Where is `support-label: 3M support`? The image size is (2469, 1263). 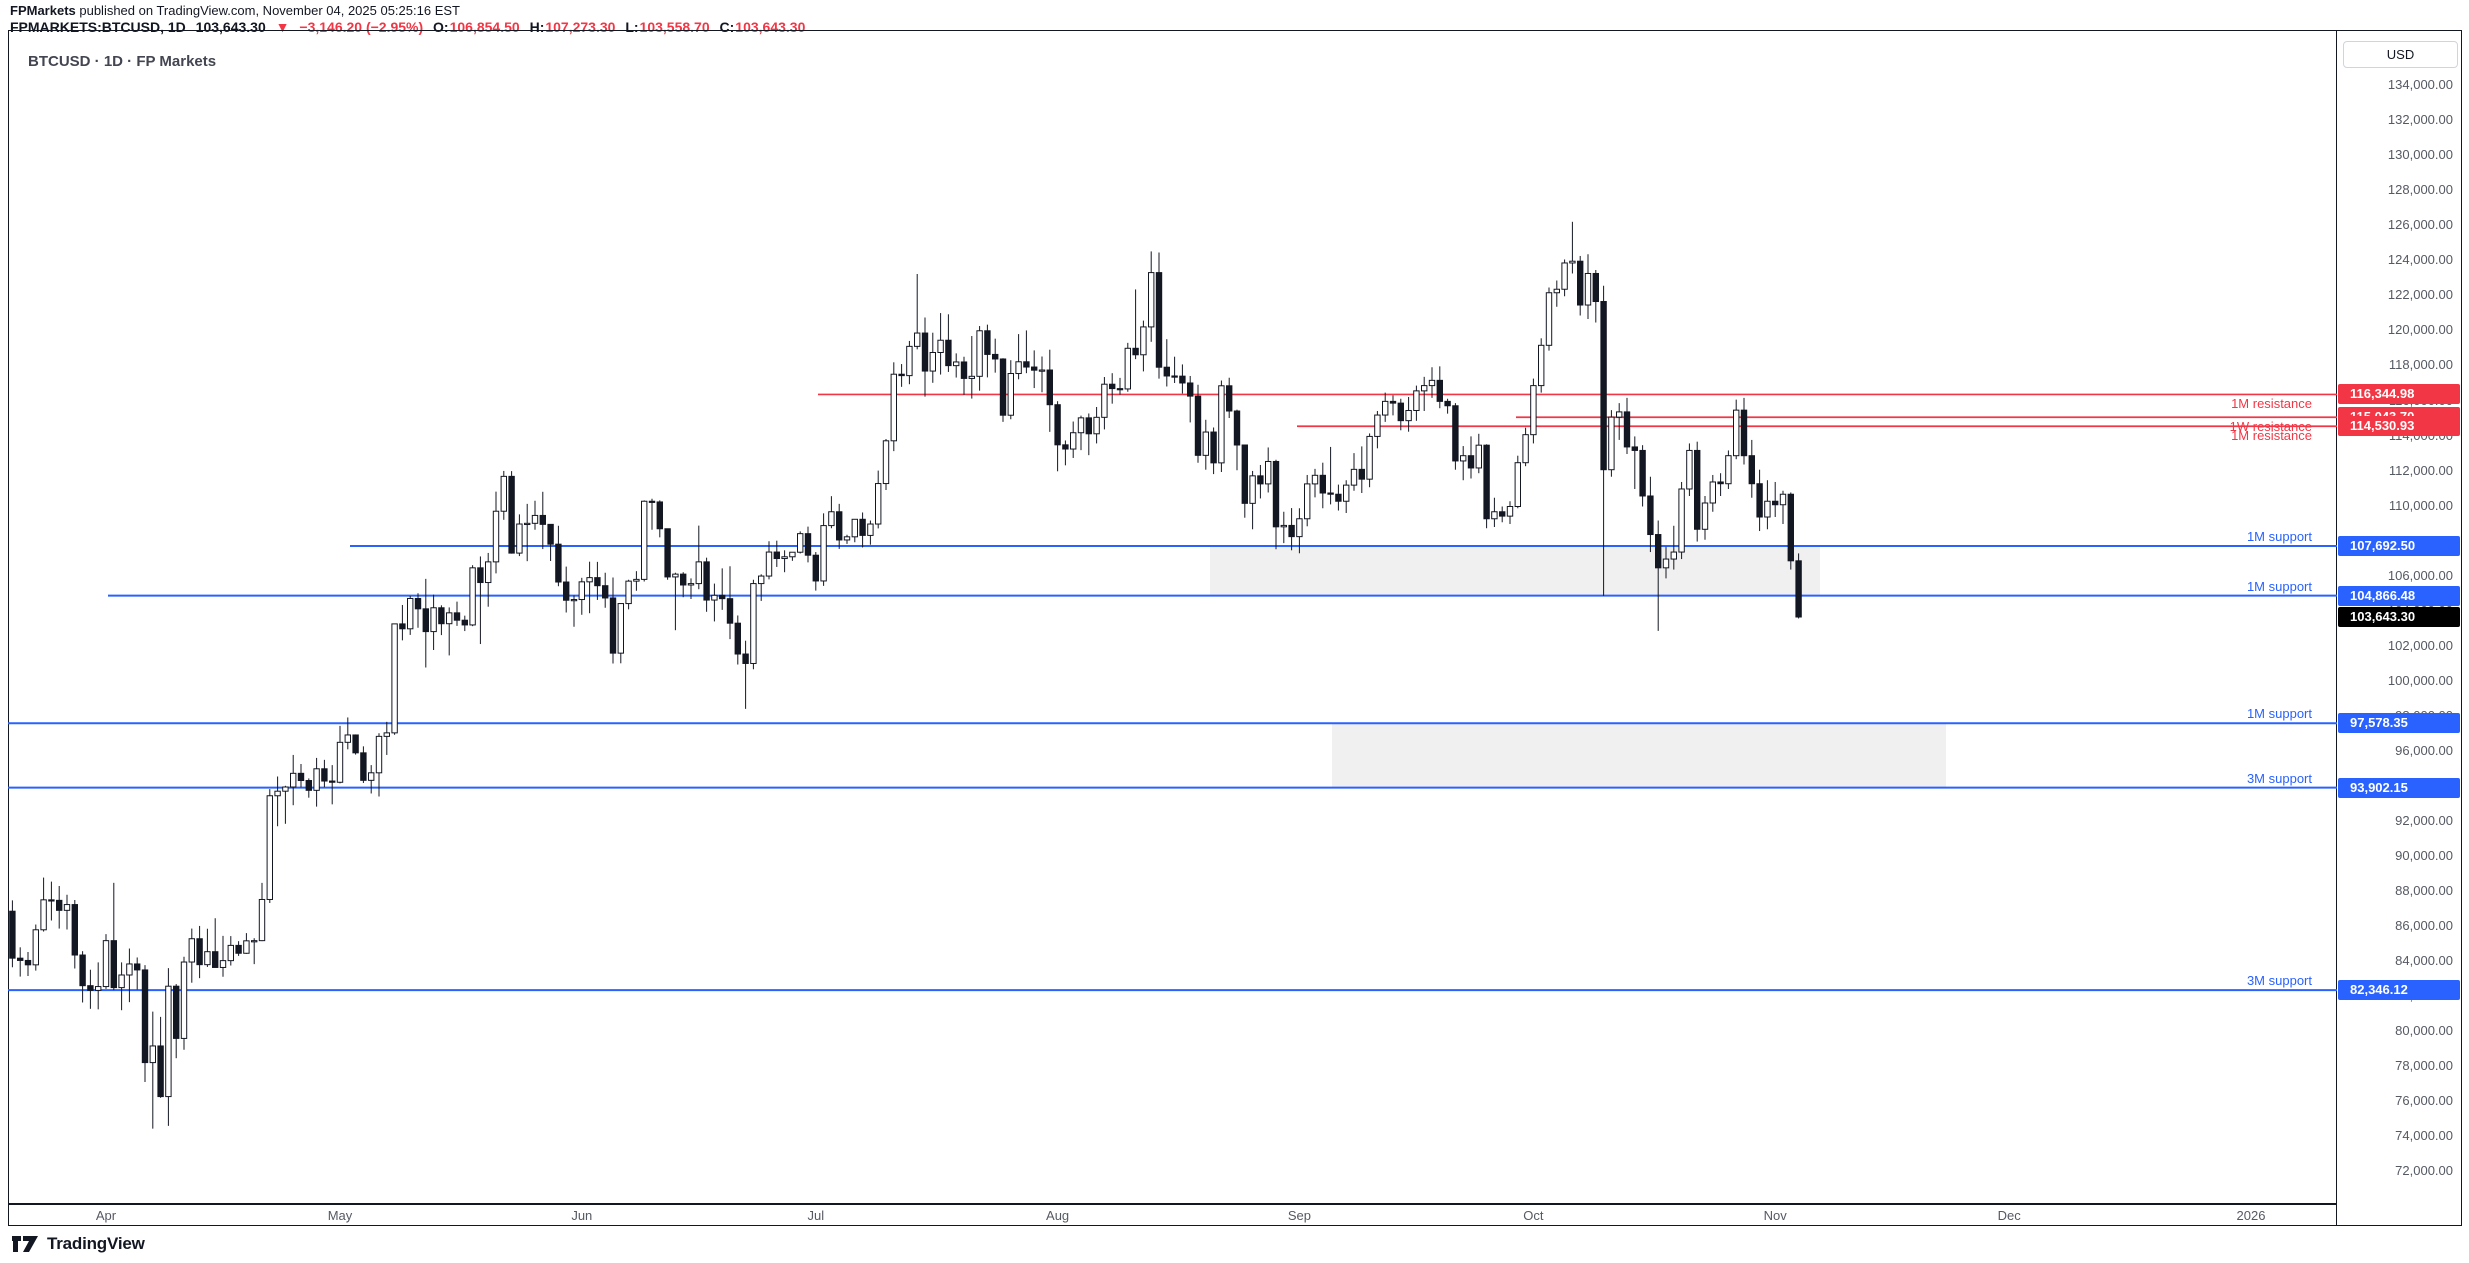 support-label: 3M support is located at coordinates (2279, 778).